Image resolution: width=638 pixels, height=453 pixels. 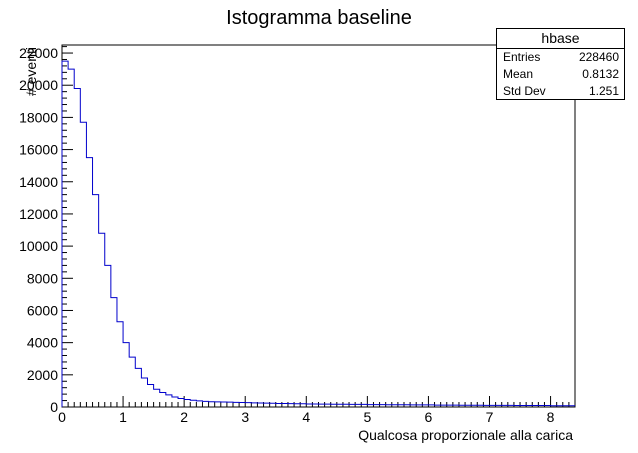 I want to click on stats-mean-label: Mean, so click(x=518, y=74).